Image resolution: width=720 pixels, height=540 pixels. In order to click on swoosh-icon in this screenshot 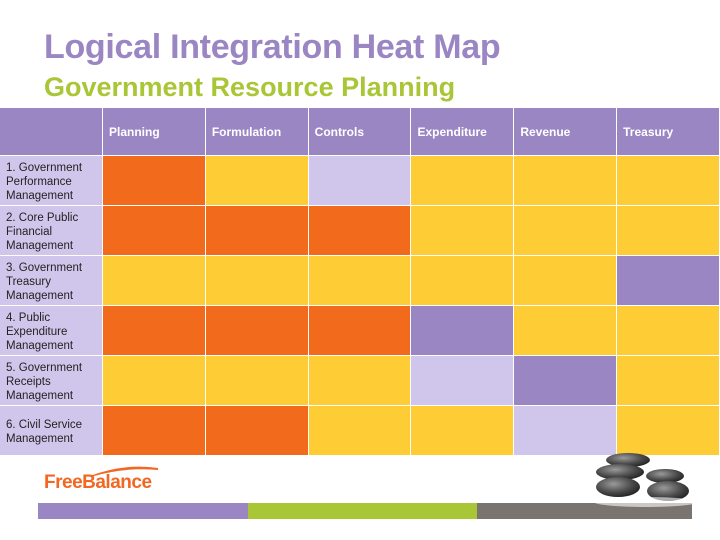, I will do `click(124, 471)`.